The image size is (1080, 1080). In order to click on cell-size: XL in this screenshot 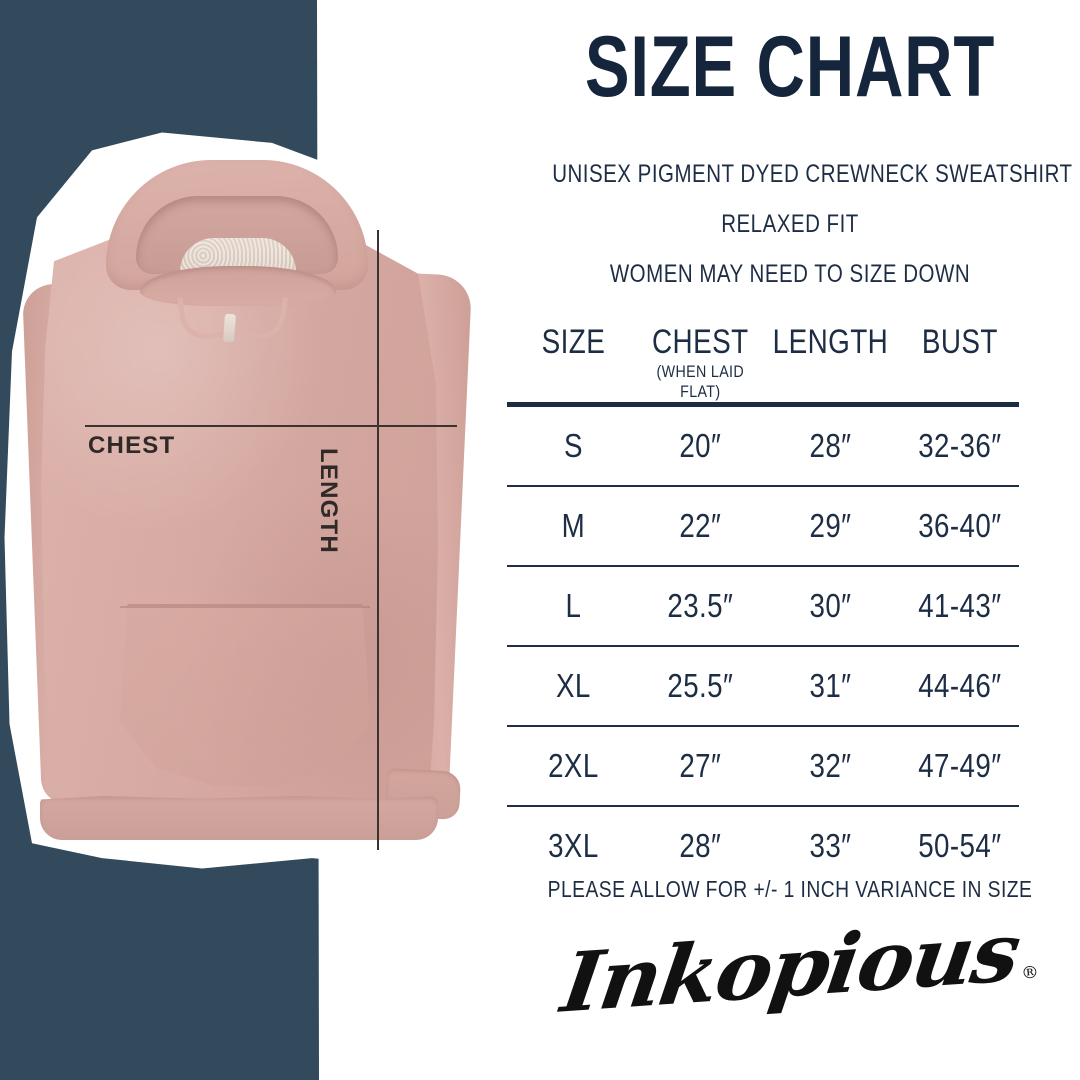, I will do `click(573, 685)`.